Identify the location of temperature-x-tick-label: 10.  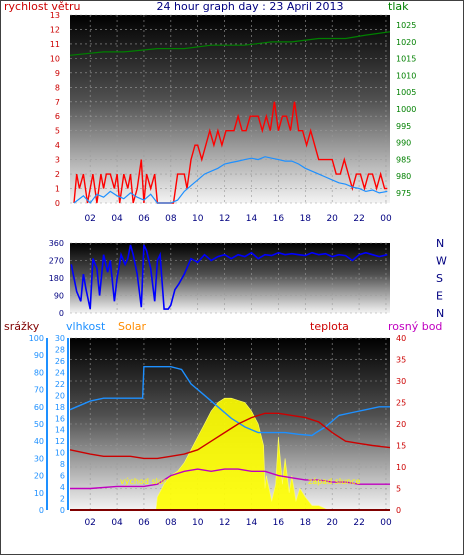
(198, 523).